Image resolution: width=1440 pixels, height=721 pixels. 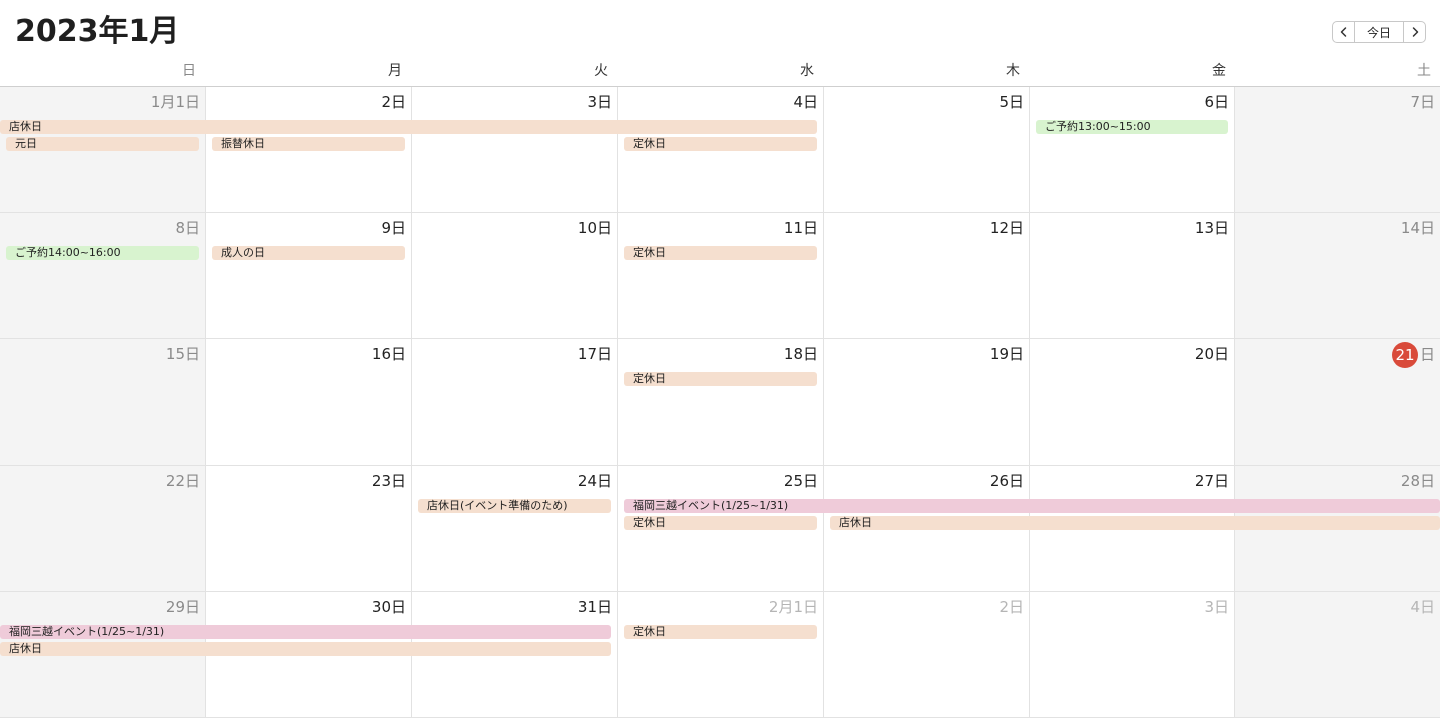 I want to click on day-number: 2月1日, so click(x=793, y=607).